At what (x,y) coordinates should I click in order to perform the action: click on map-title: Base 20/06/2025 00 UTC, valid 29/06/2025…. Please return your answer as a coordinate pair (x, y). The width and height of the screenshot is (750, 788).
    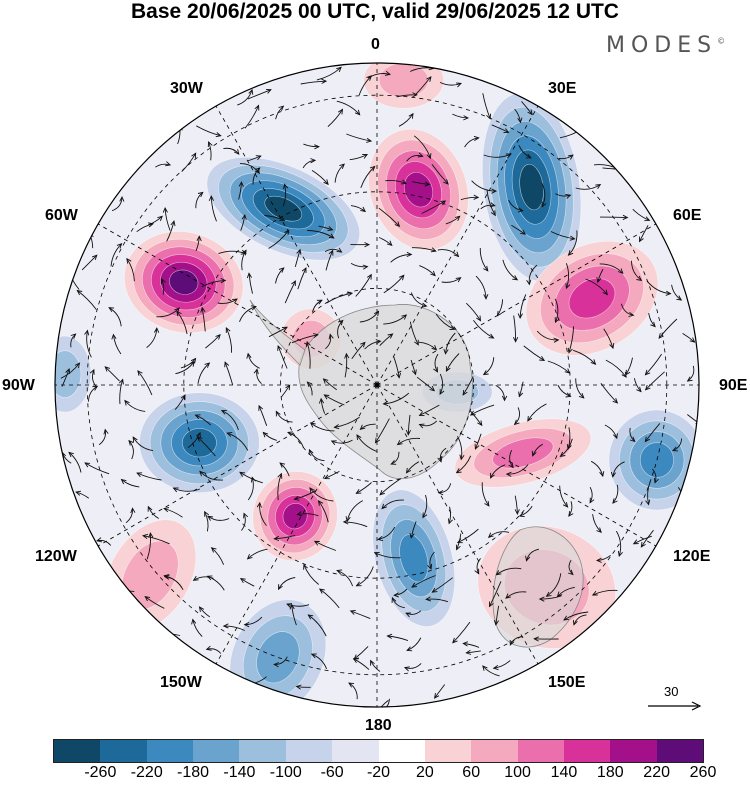
    Looking at the image, I should click on (375, 12).